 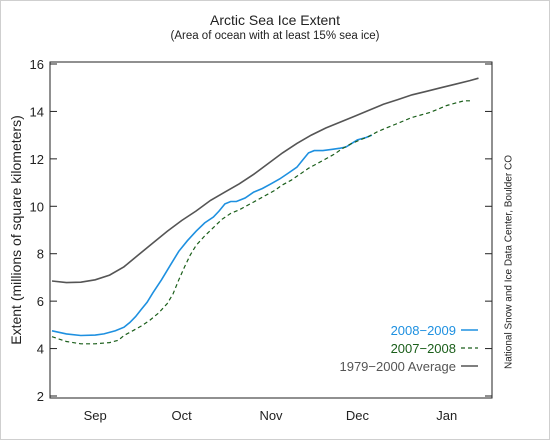 I want to click on x-tick-label: Oct, so click(x=182, y=415).